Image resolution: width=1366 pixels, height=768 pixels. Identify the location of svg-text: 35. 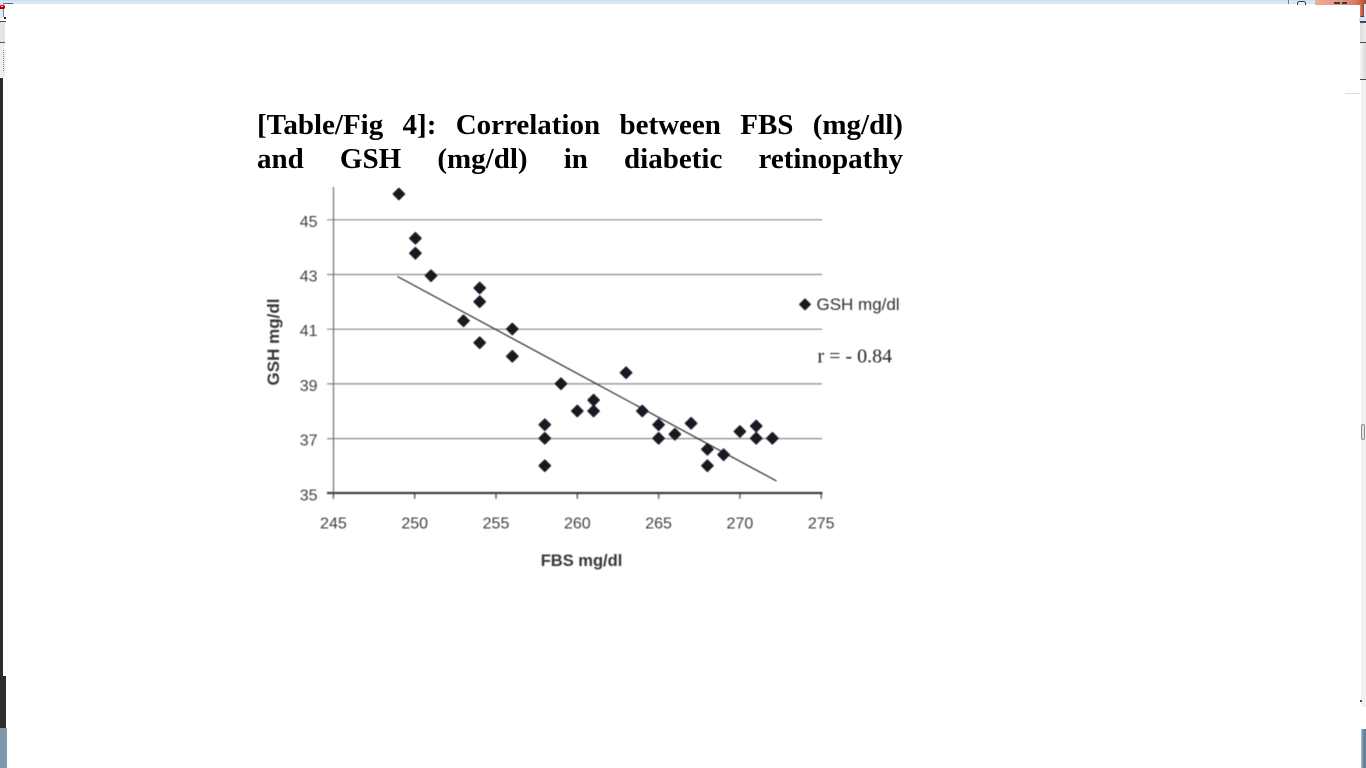
(309, 495).